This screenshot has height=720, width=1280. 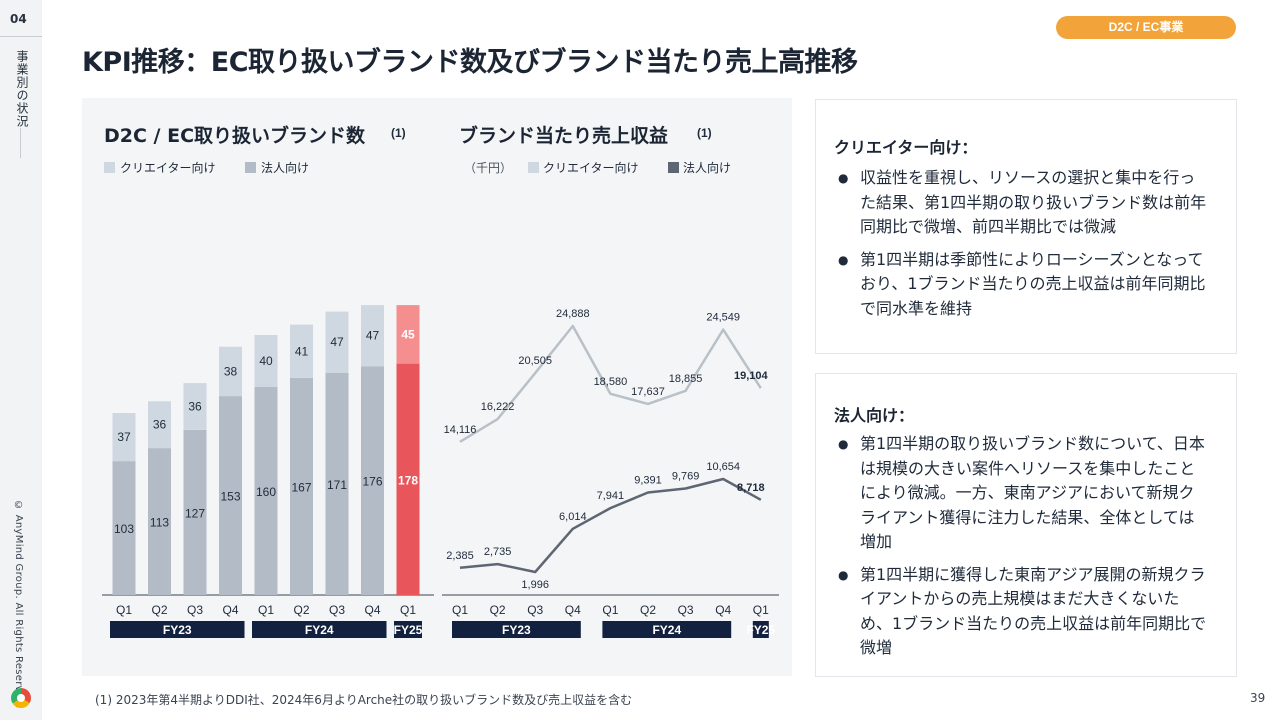 I want to click on line-creator-data-label: 18,855, so click(x=686, y=379).